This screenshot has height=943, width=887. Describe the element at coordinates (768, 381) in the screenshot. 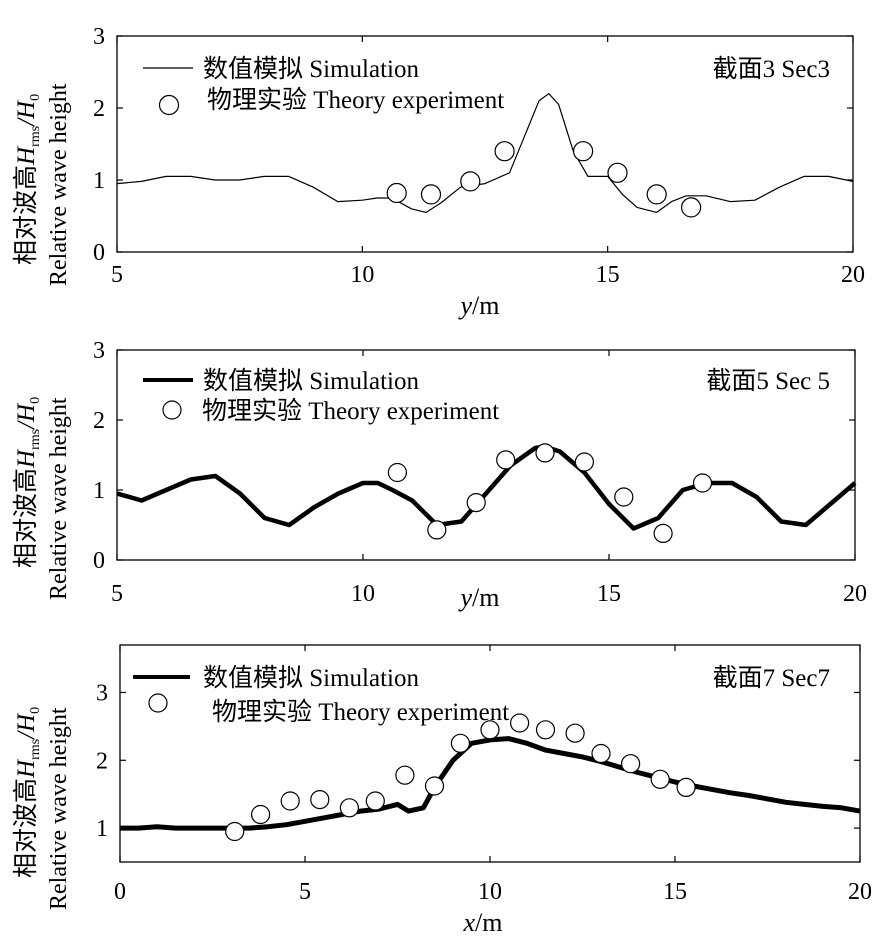

I see `section-label: 截面5 Sec 5` at that location.